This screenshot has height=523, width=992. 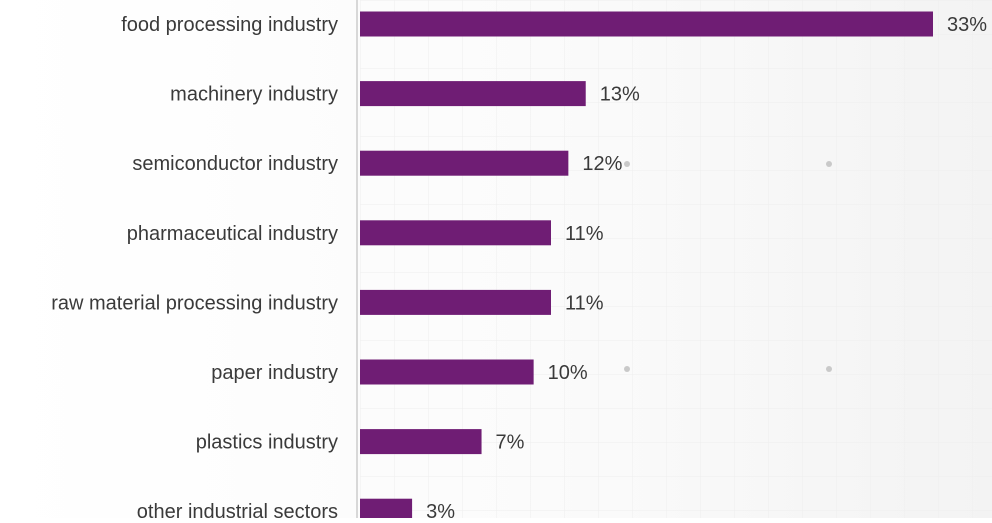 I want to click on value-label: 12%, so click(x=602, y=164).